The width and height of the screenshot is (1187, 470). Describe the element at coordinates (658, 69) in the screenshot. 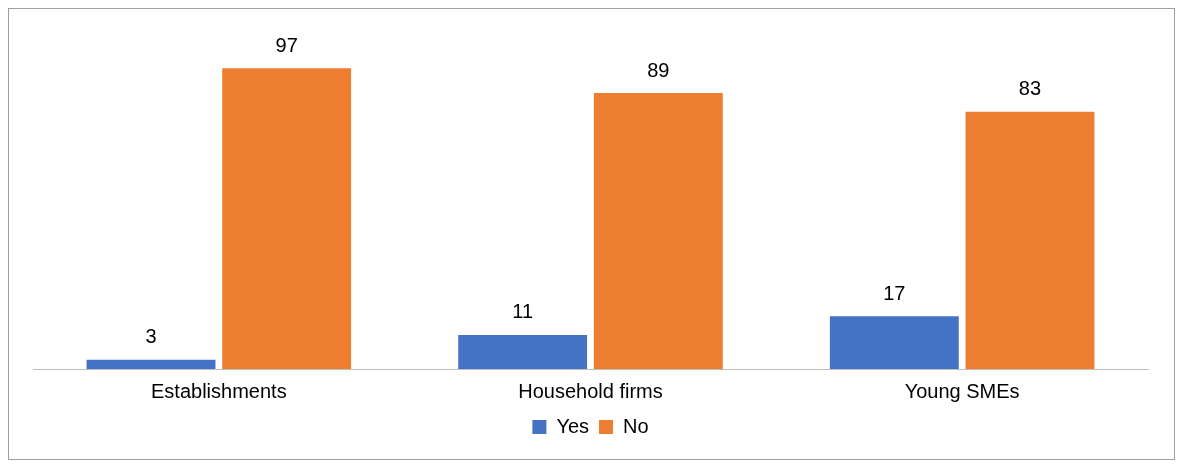

I see `data-label: 89` at that location.